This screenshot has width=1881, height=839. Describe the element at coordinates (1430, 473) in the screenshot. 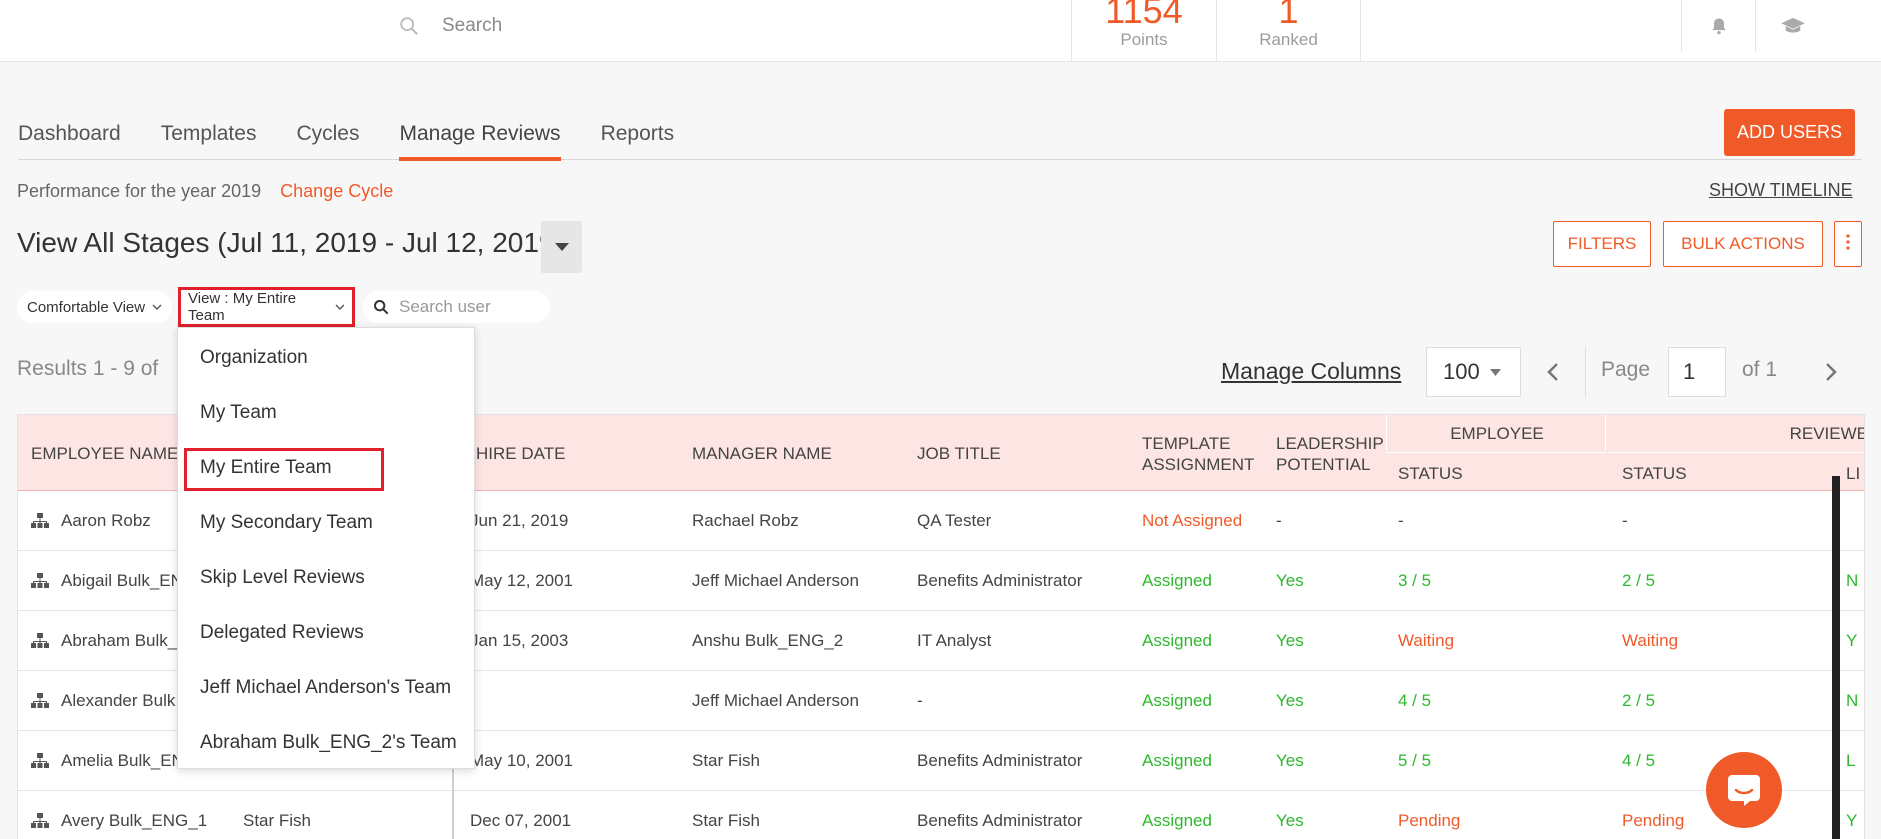

I see `col-employee-status: STATUS` at that location.